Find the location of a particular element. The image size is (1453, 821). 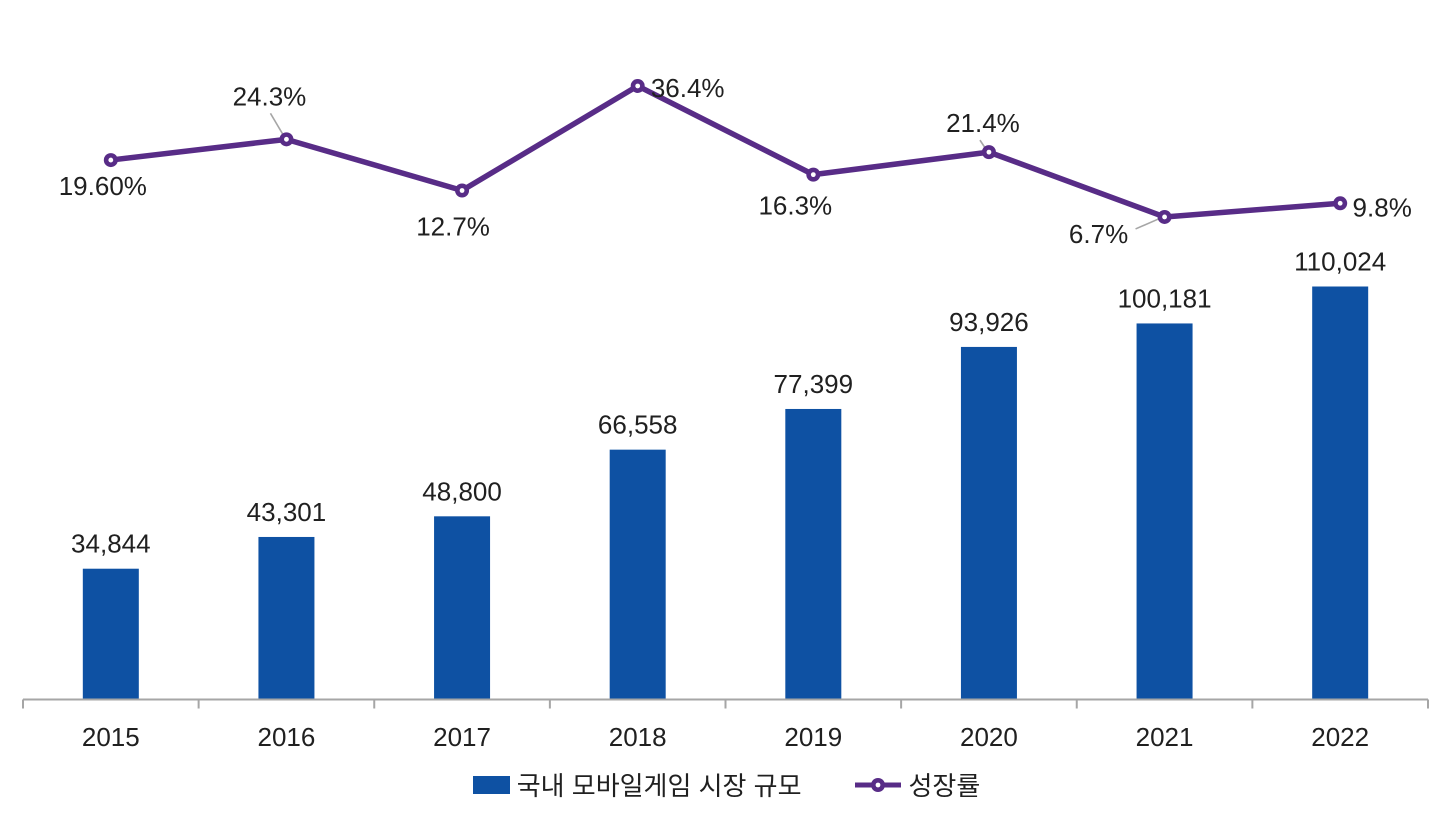

bar-2021 is located at coordinates (1164, 511).